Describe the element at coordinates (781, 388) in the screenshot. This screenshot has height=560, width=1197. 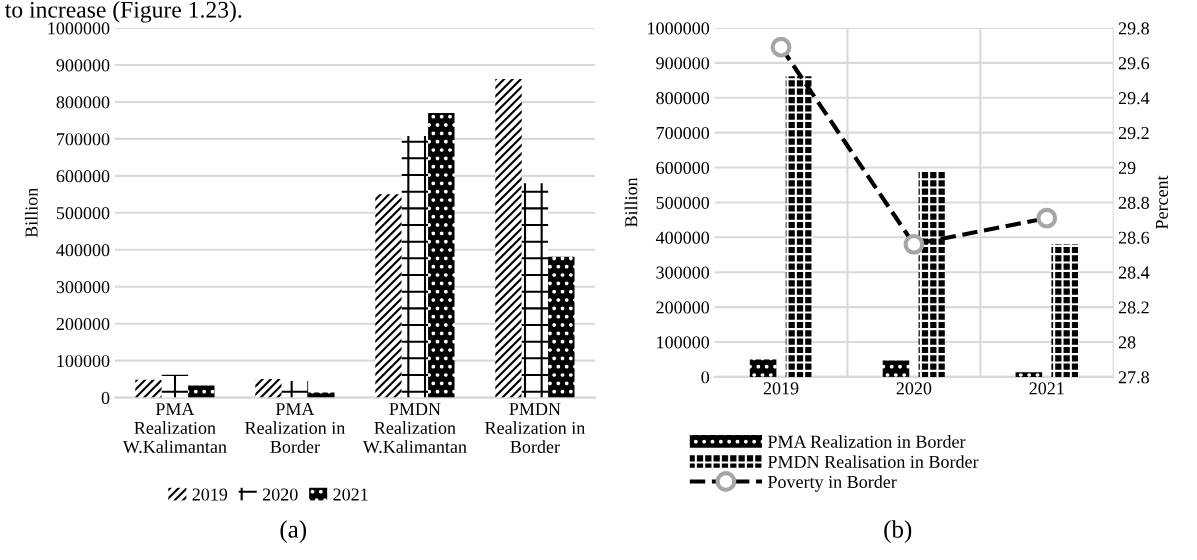
I see `x-tick-label: 2019` at that location.